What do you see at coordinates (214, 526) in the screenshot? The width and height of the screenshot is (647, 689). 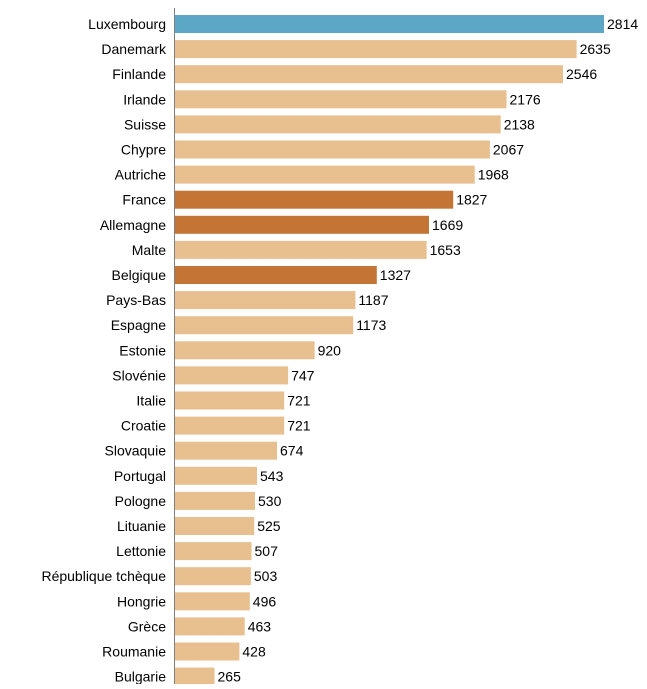 I see `bar-lituanie` at bounding box center [214, 526].